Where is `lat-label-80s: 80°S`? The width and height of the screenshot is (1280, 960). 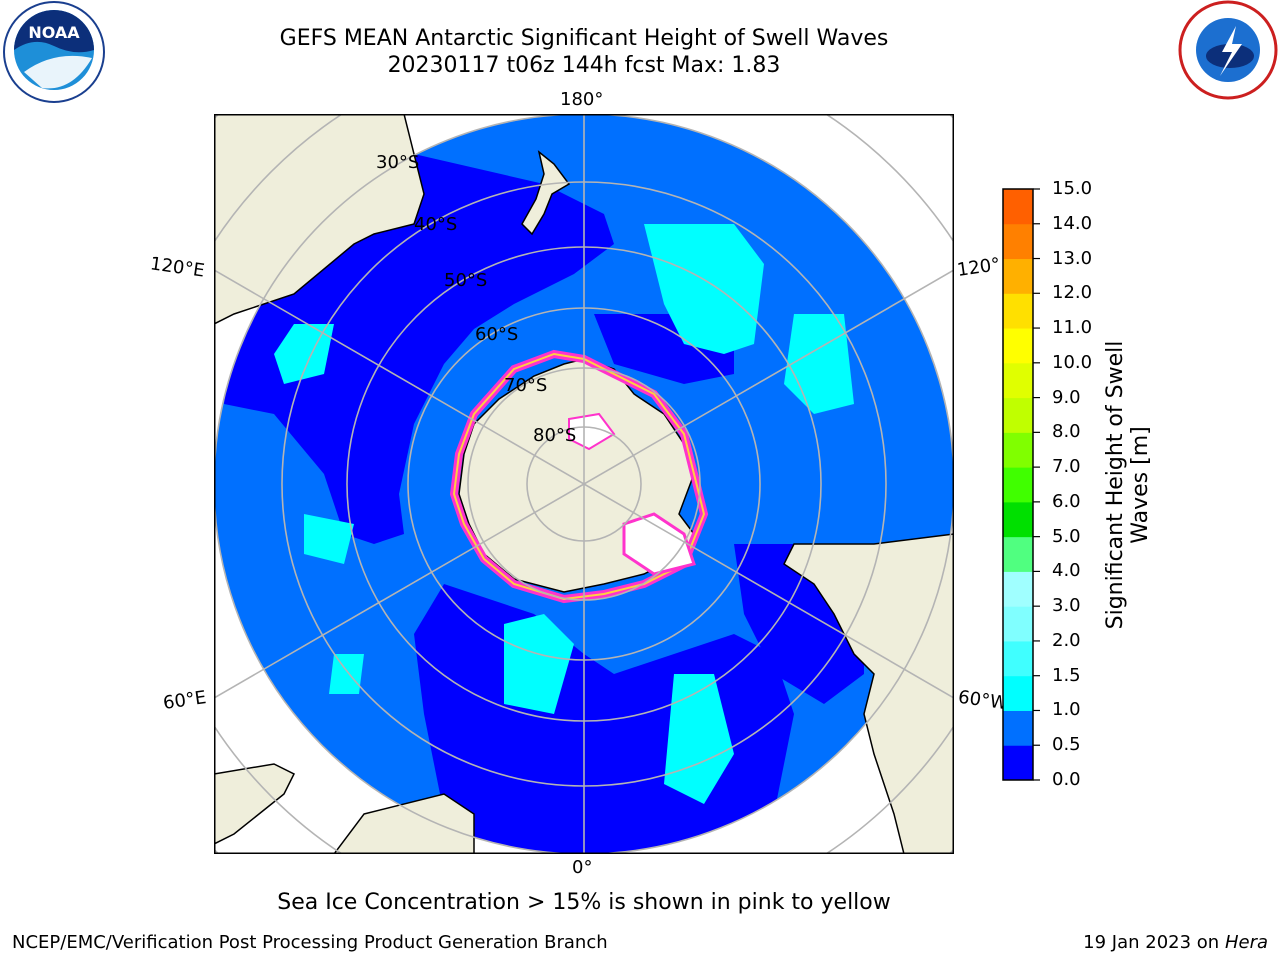
lat-label-80s: 80°S is located at coordinates (554, 435).